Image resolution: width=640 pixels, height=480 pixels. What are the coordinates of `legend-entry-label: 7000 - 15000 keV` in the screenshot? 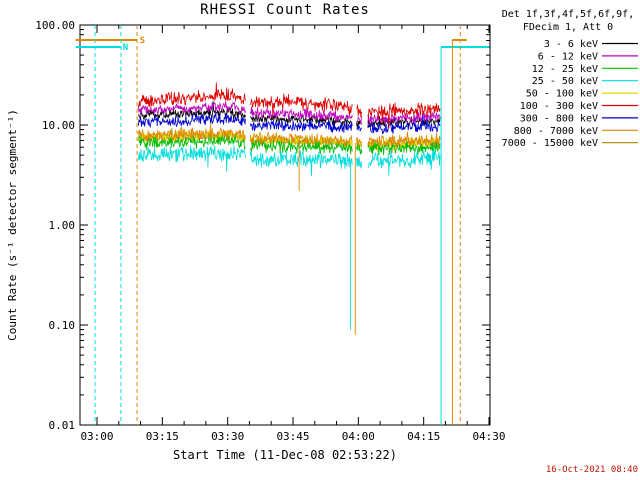 It's located at (550, 143).